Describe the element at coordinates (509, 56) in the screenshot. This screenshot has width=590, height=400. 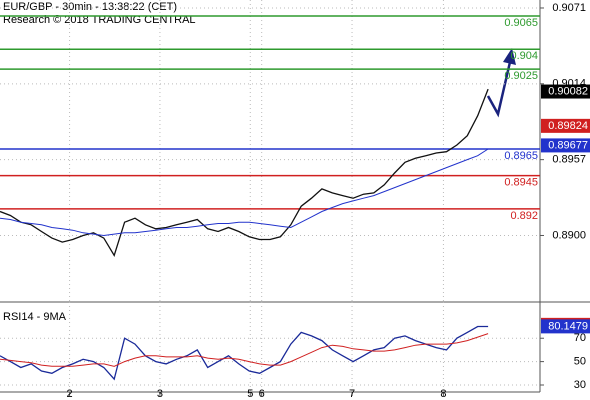
I see `forecast-arrow-head` at that location.